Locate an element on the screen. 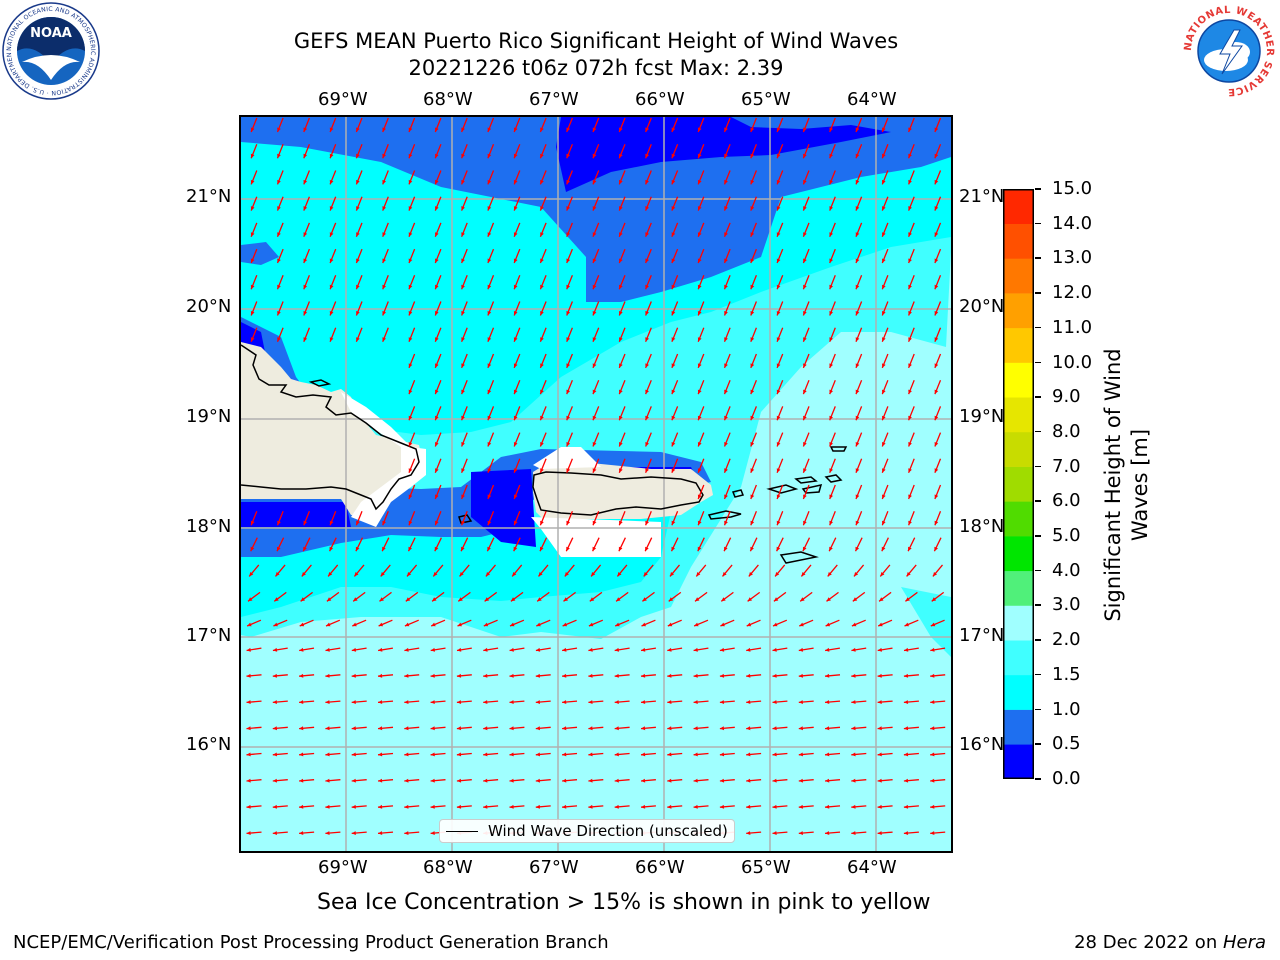 The width and height of the screenshot is (1280, 960). colorbar-tick-label: 15.0 is located at coordinates (1072, 188).